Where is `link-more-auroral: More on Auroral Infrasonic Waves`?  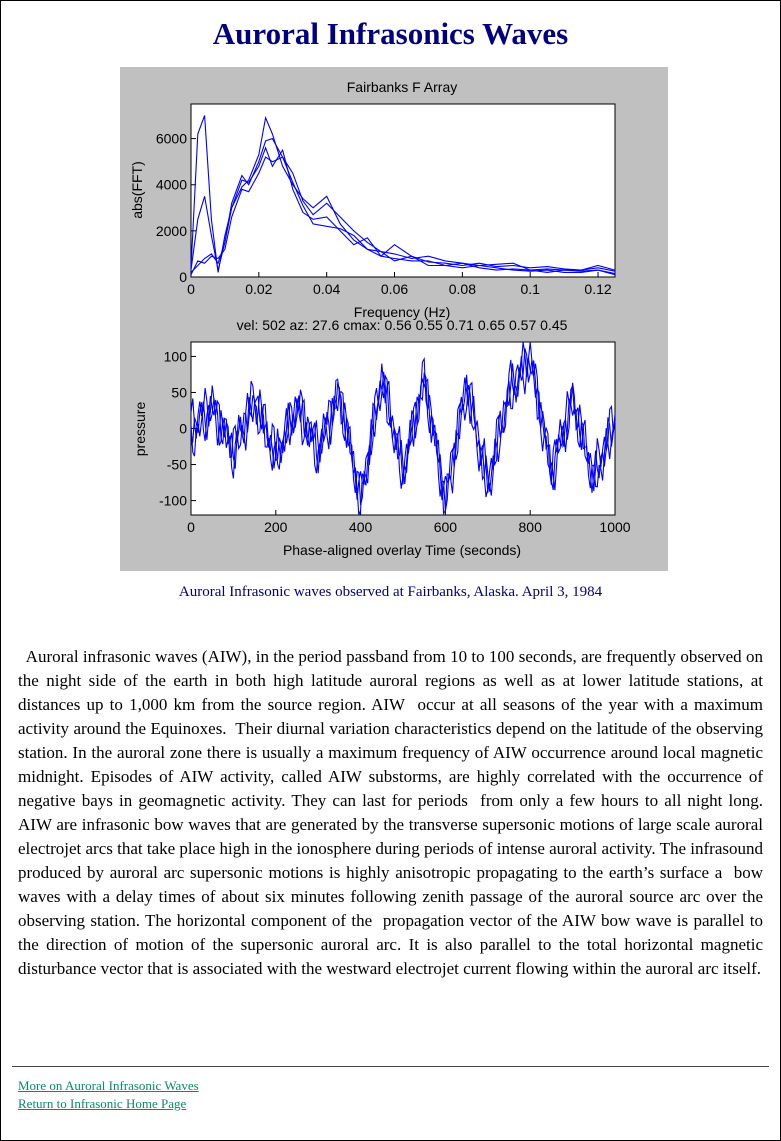 link-more-auroral: More on Auroral Infrasonic Waves is located at coordinates (108, 1085).